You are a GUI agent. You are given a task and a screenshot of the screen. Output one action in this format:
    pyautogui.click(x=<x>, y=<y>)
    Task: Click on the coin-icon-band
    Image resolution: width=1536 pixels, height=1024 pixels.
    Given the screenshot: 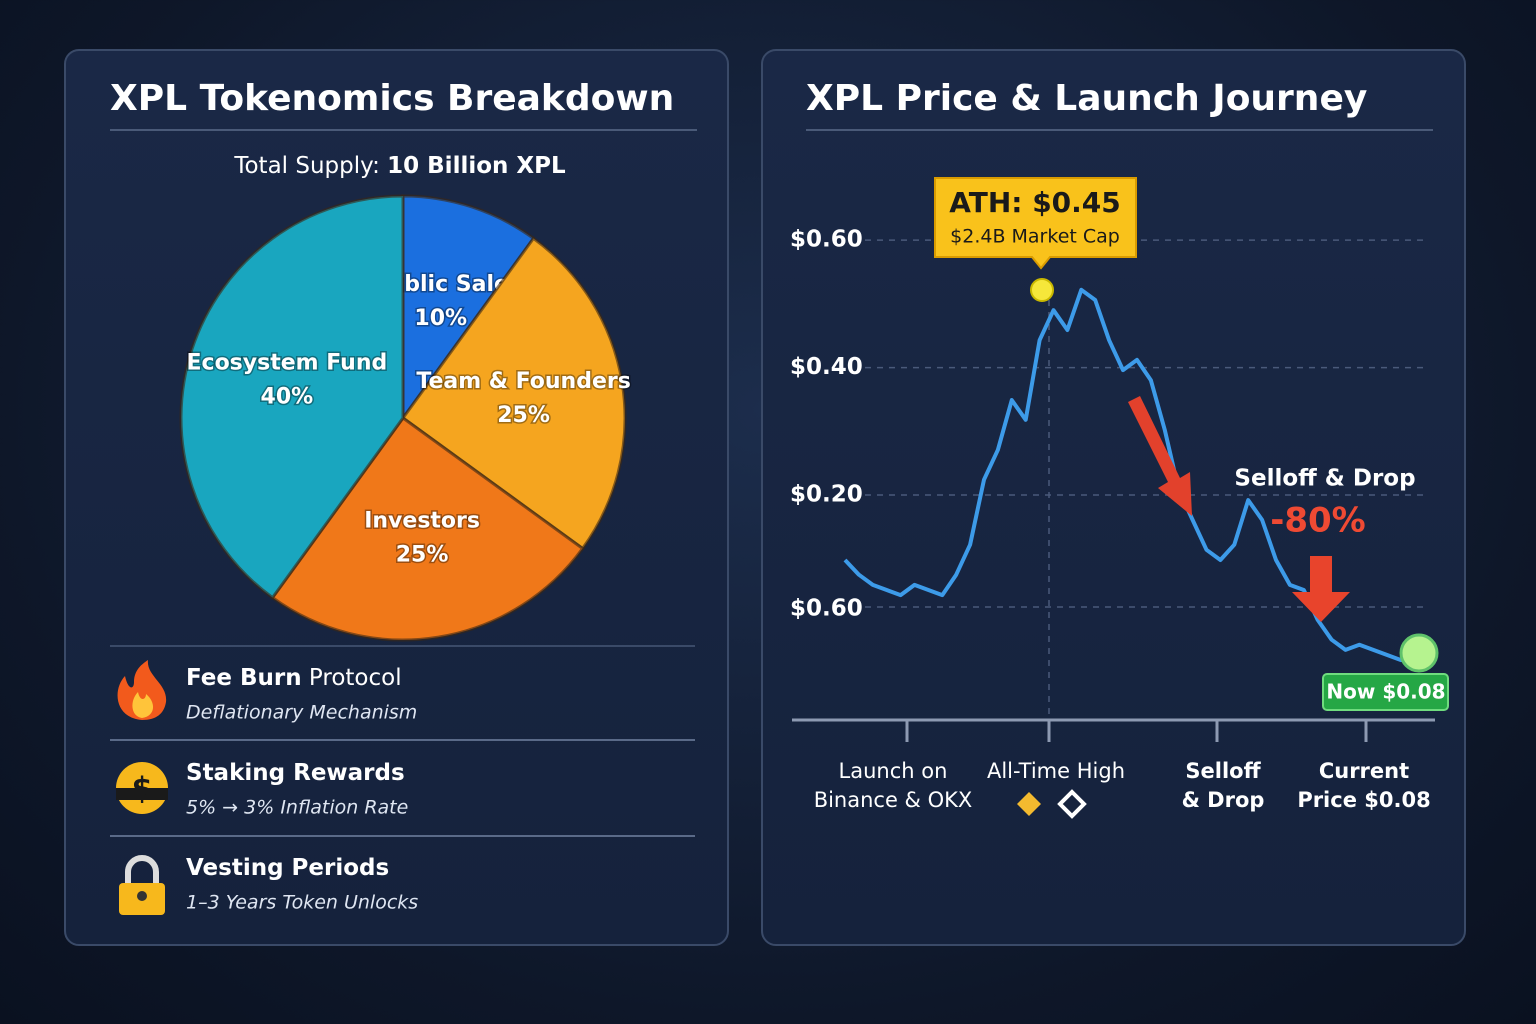 What is the action you would take?
    pyautogui.click(x=142, y=794)
    